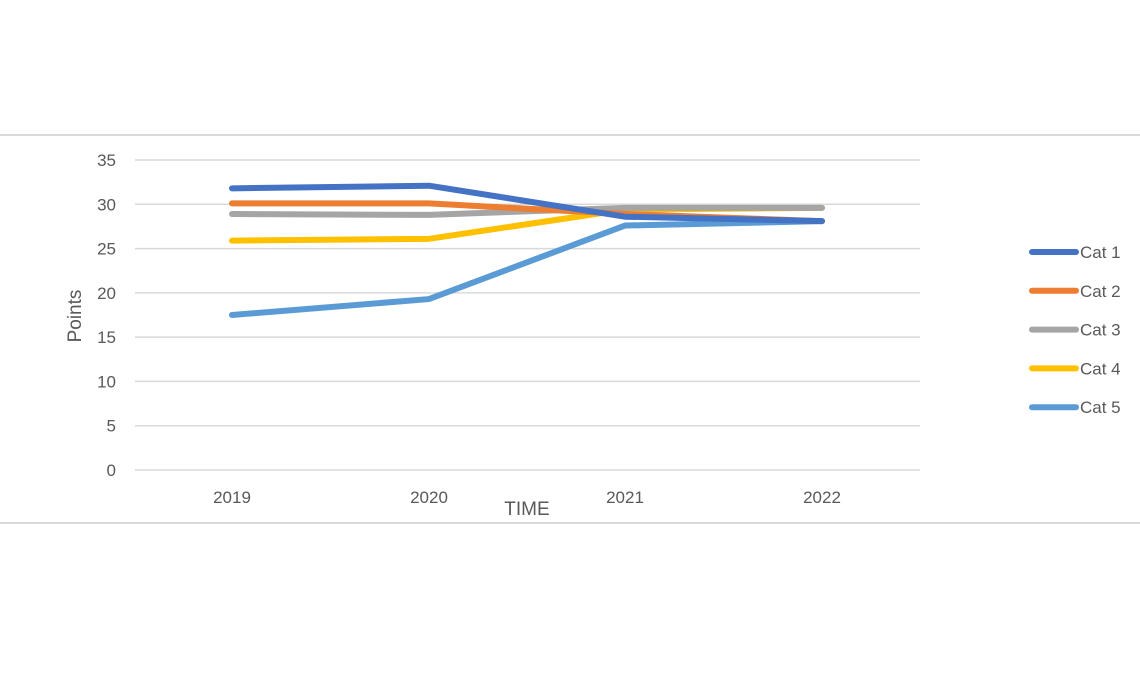 The image size is (1140, 680). Describe the element at coordinates (106, 293) in the screenshot. I see `y-tick-label: 20` at that location.